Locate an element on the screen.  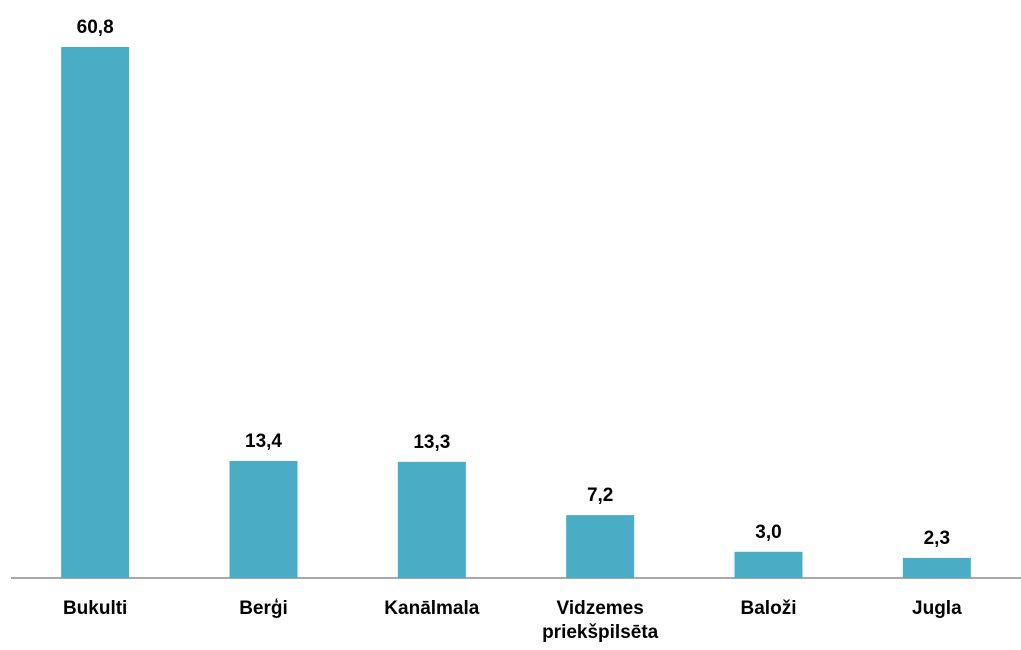
value-label: 60,8 is located at coordinates (95, 27).